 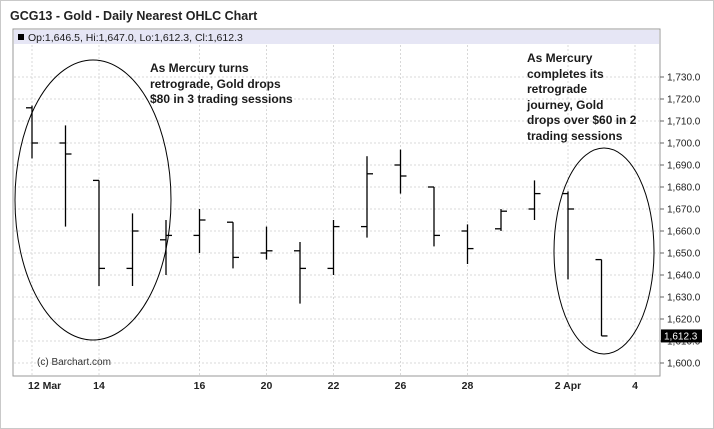 What do you see at coordinates (74, 362) in the screenshot?
I see `watermark: (c) Barchart.com` at bounding box center [74, 362].